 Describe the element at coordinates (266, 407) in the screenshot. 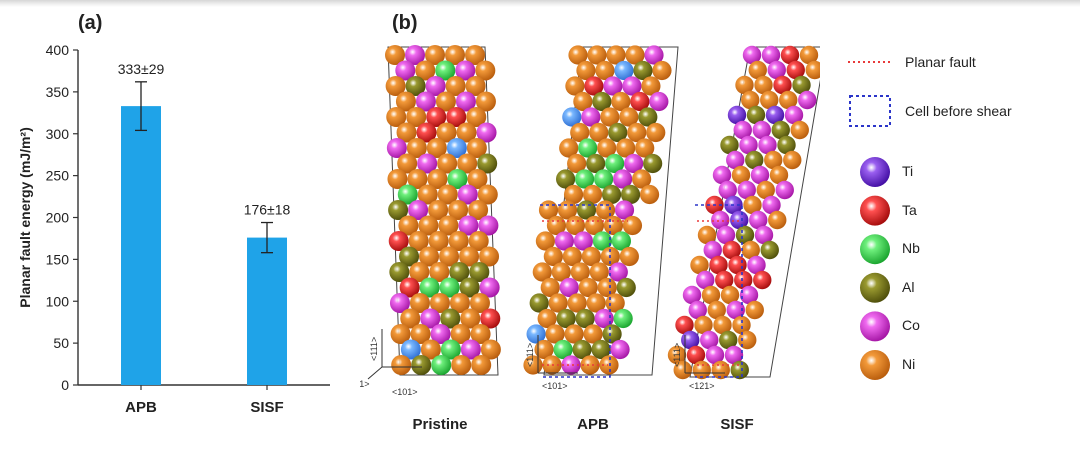

I see `x-tick-label: SISF` at that location.